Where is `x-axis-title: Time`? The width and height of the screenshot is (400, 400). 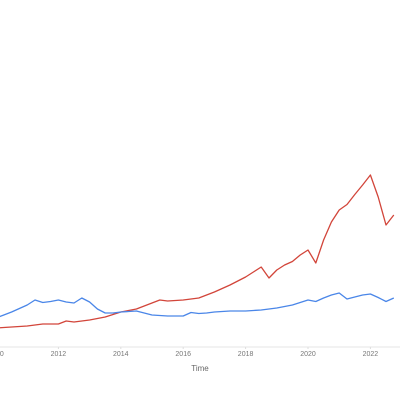
x-axis-title: Time is located at coordinates (200, 368).